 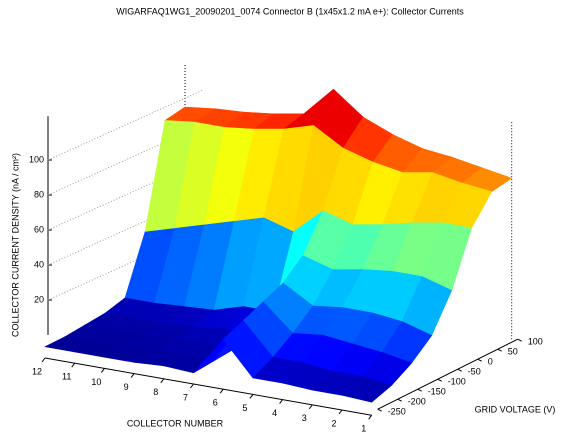 What do you see at coordinates (126, 387) in the screenshot?
I see `x-tick-label: 9` at bounding box center [126, 387].